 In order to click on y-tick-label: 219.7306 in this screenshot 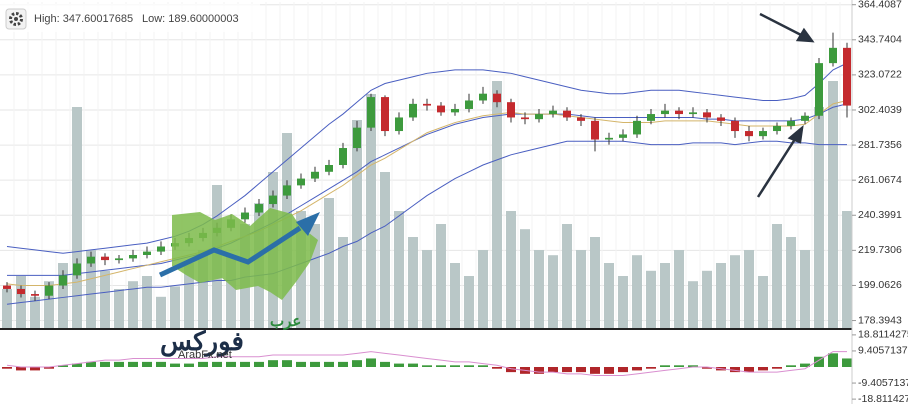, I will do `click(880, 250)`.